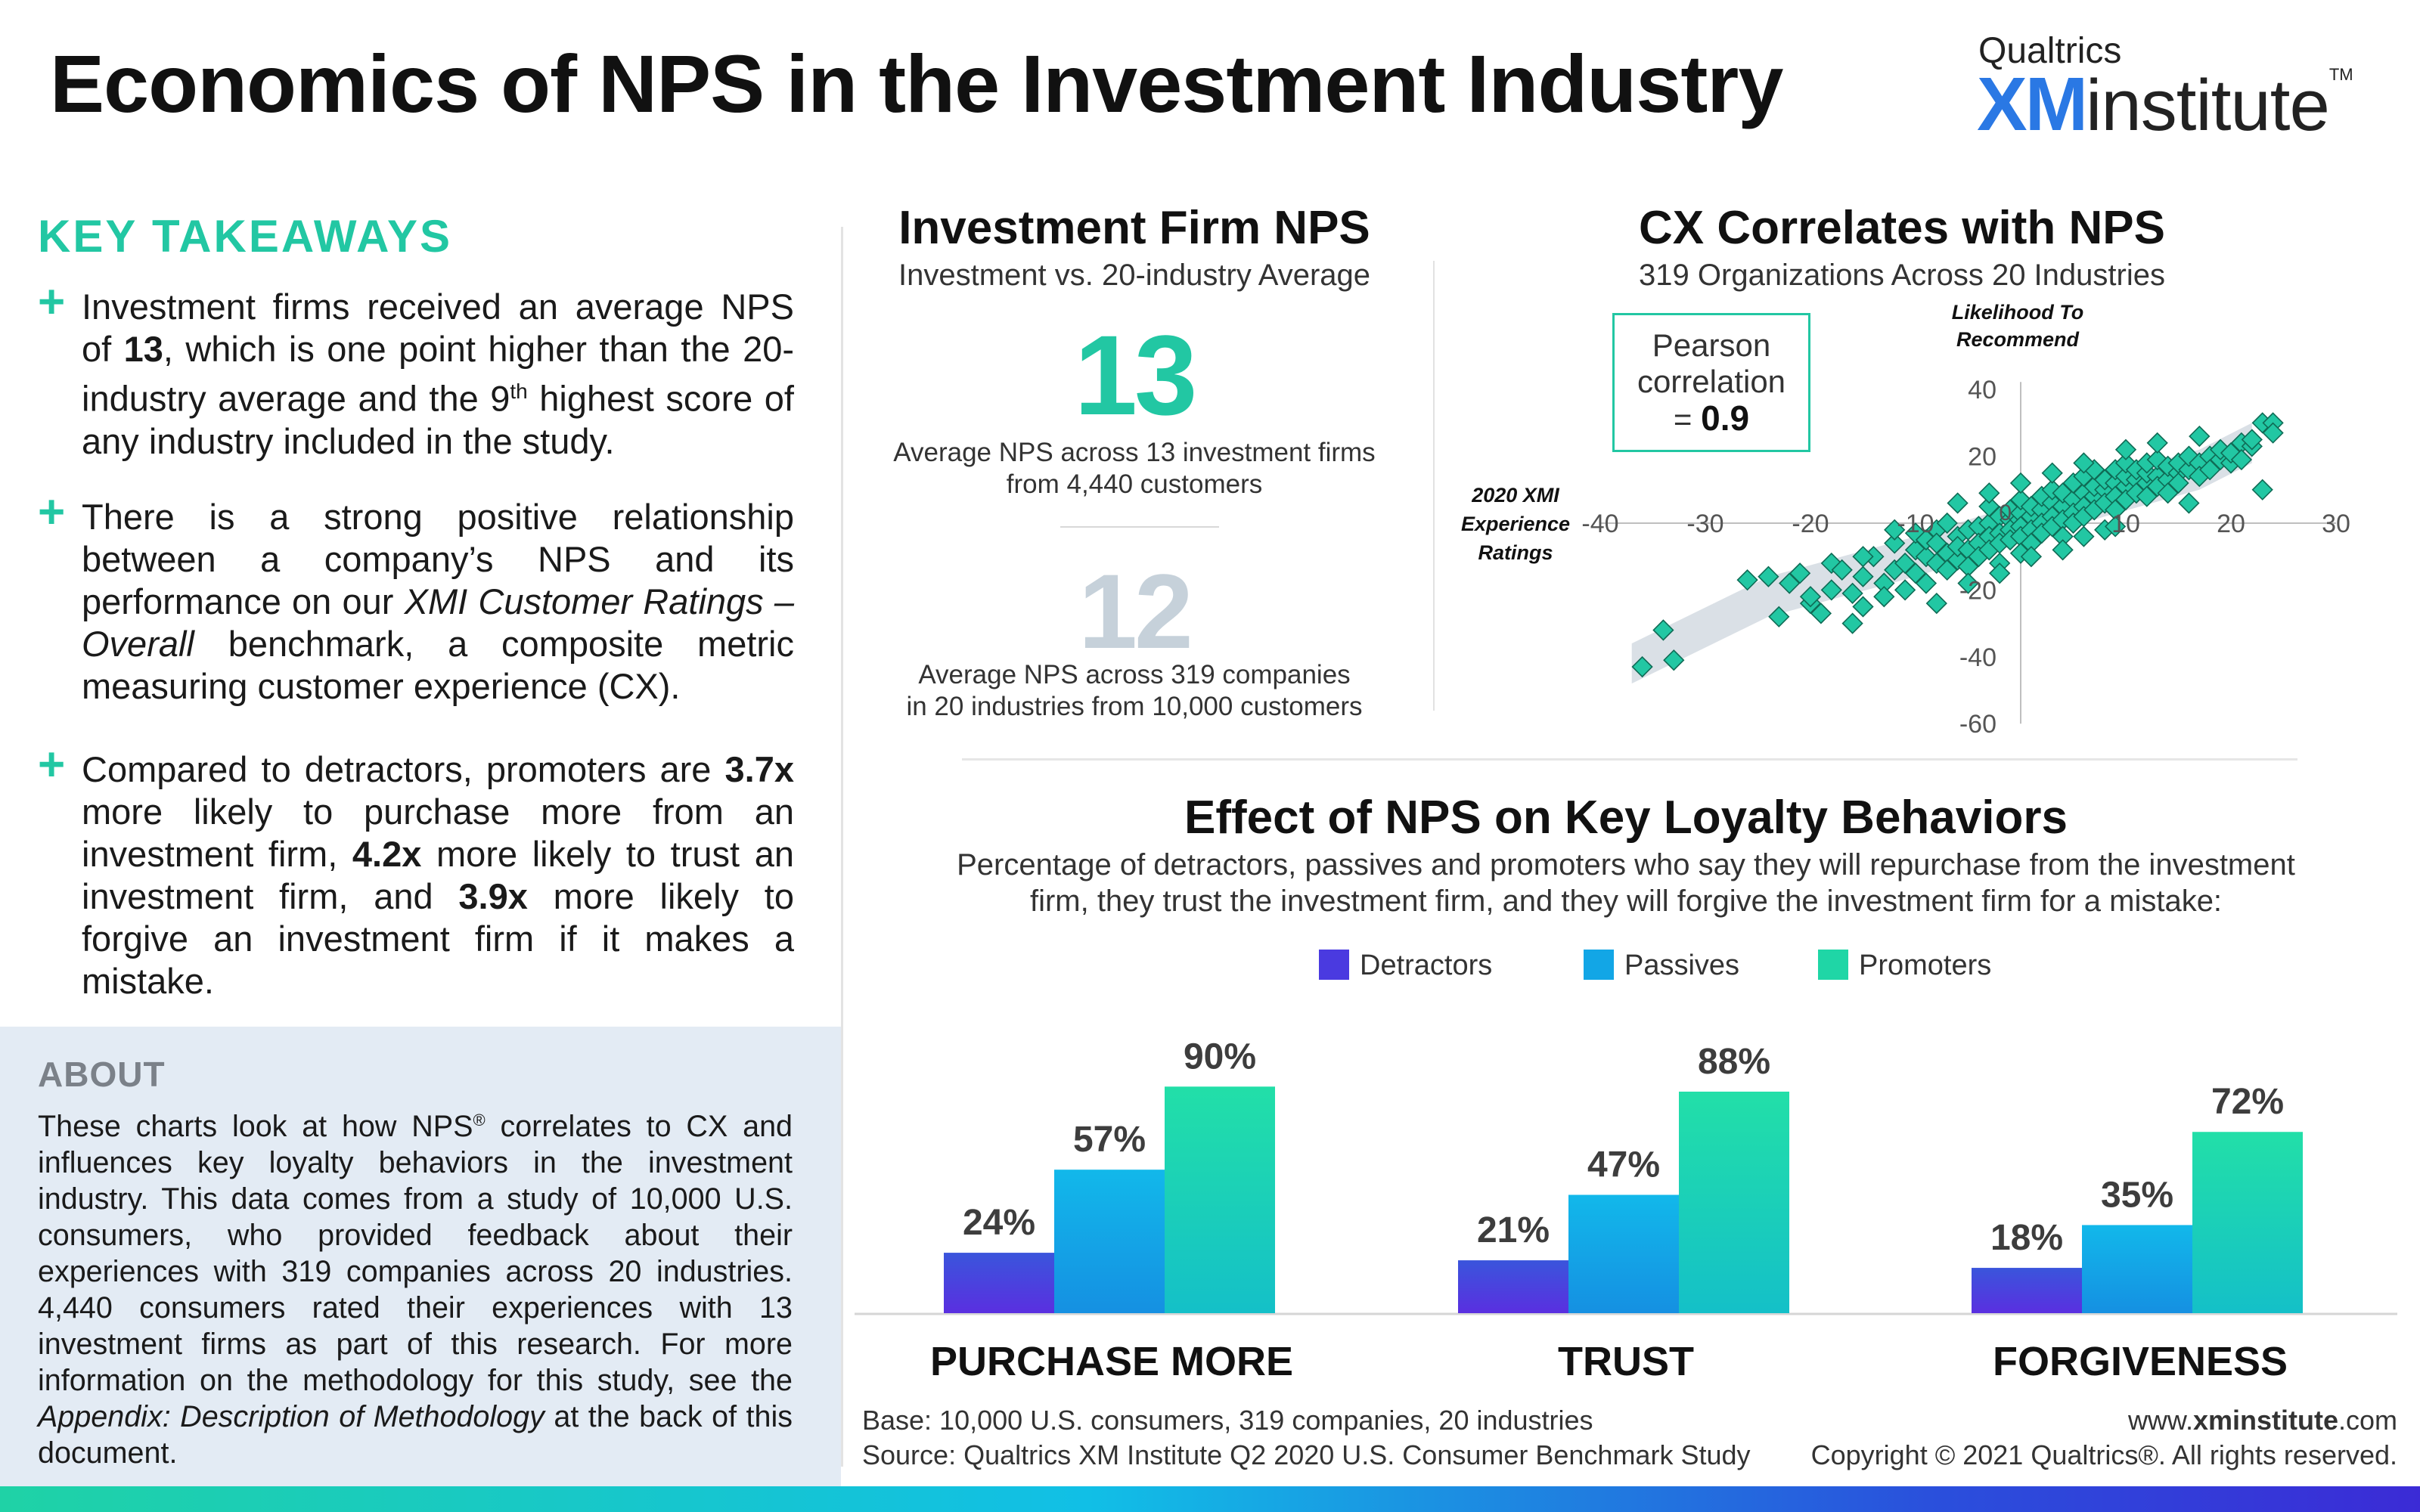  I want to click on investment-nps-value: 13, so click(1136, 374).